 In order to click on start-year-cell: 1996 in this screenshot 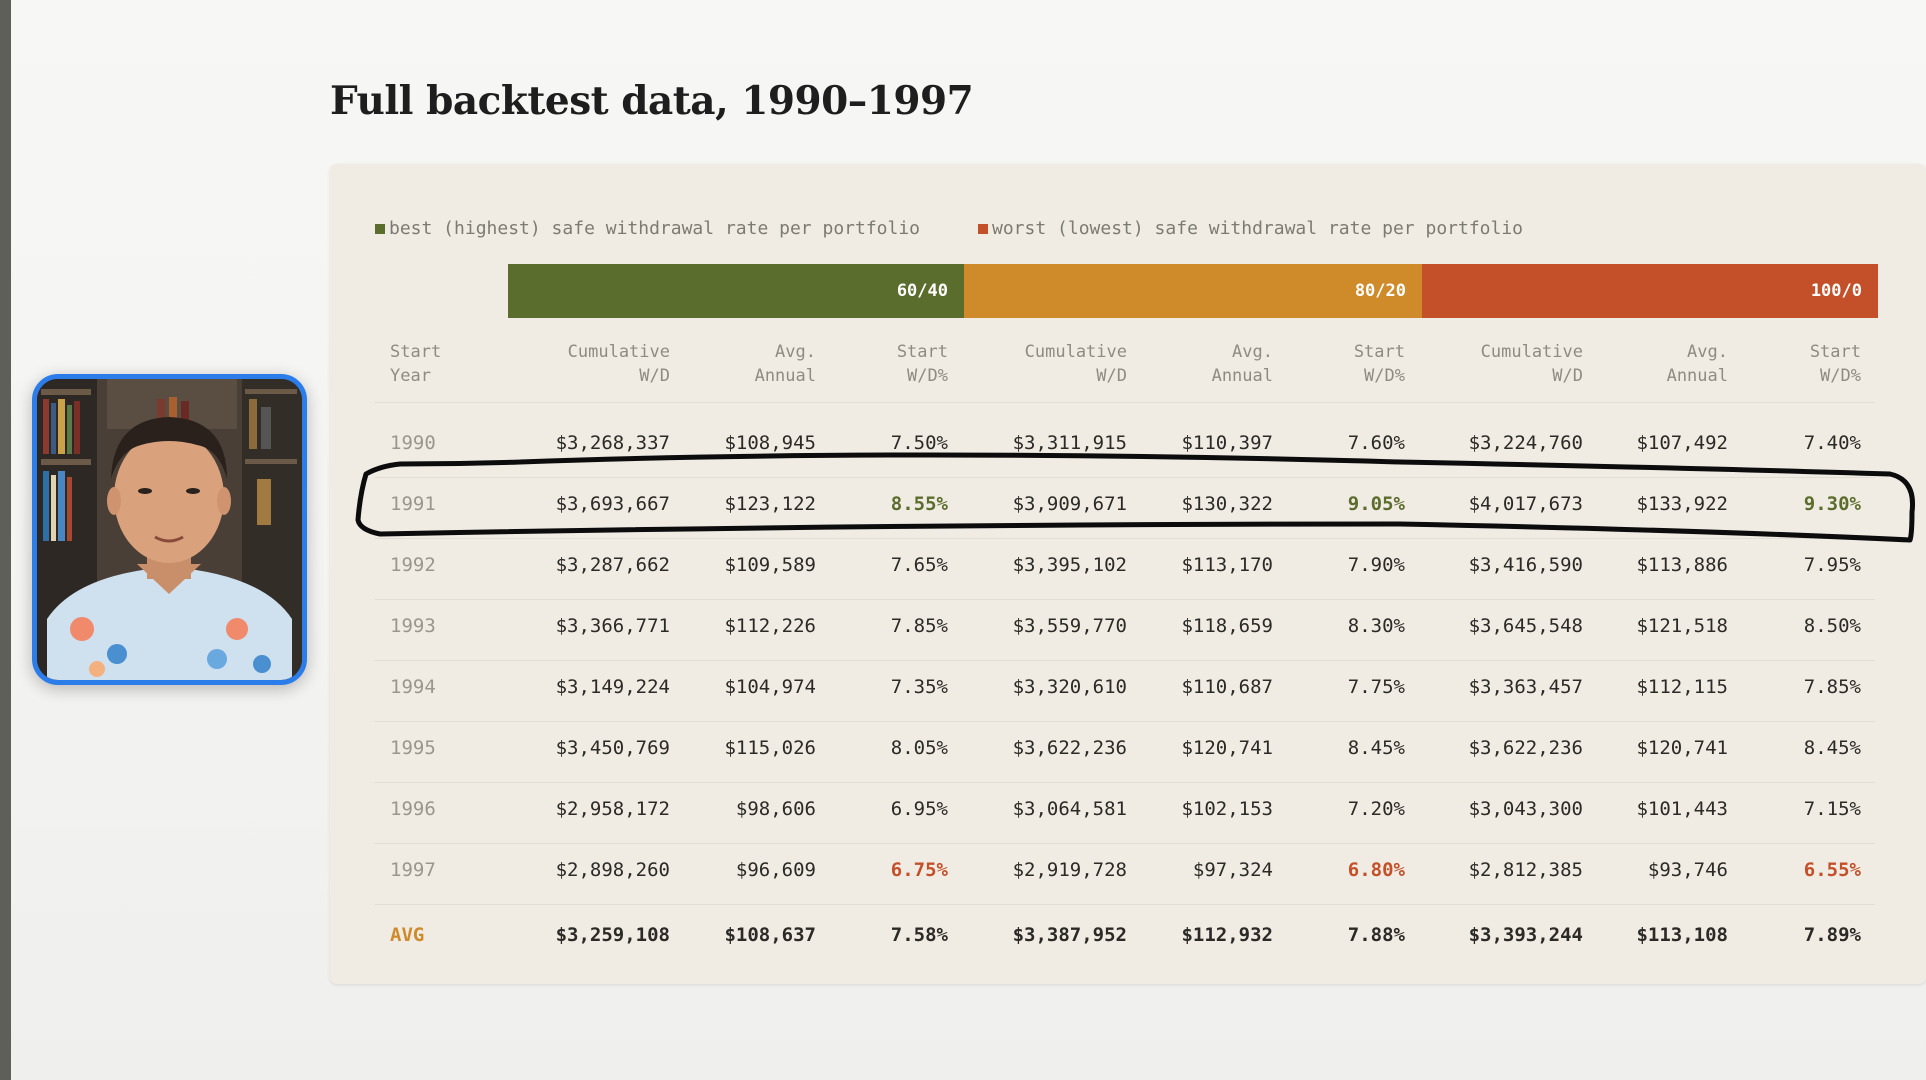, I will do `click(413, 809)`.